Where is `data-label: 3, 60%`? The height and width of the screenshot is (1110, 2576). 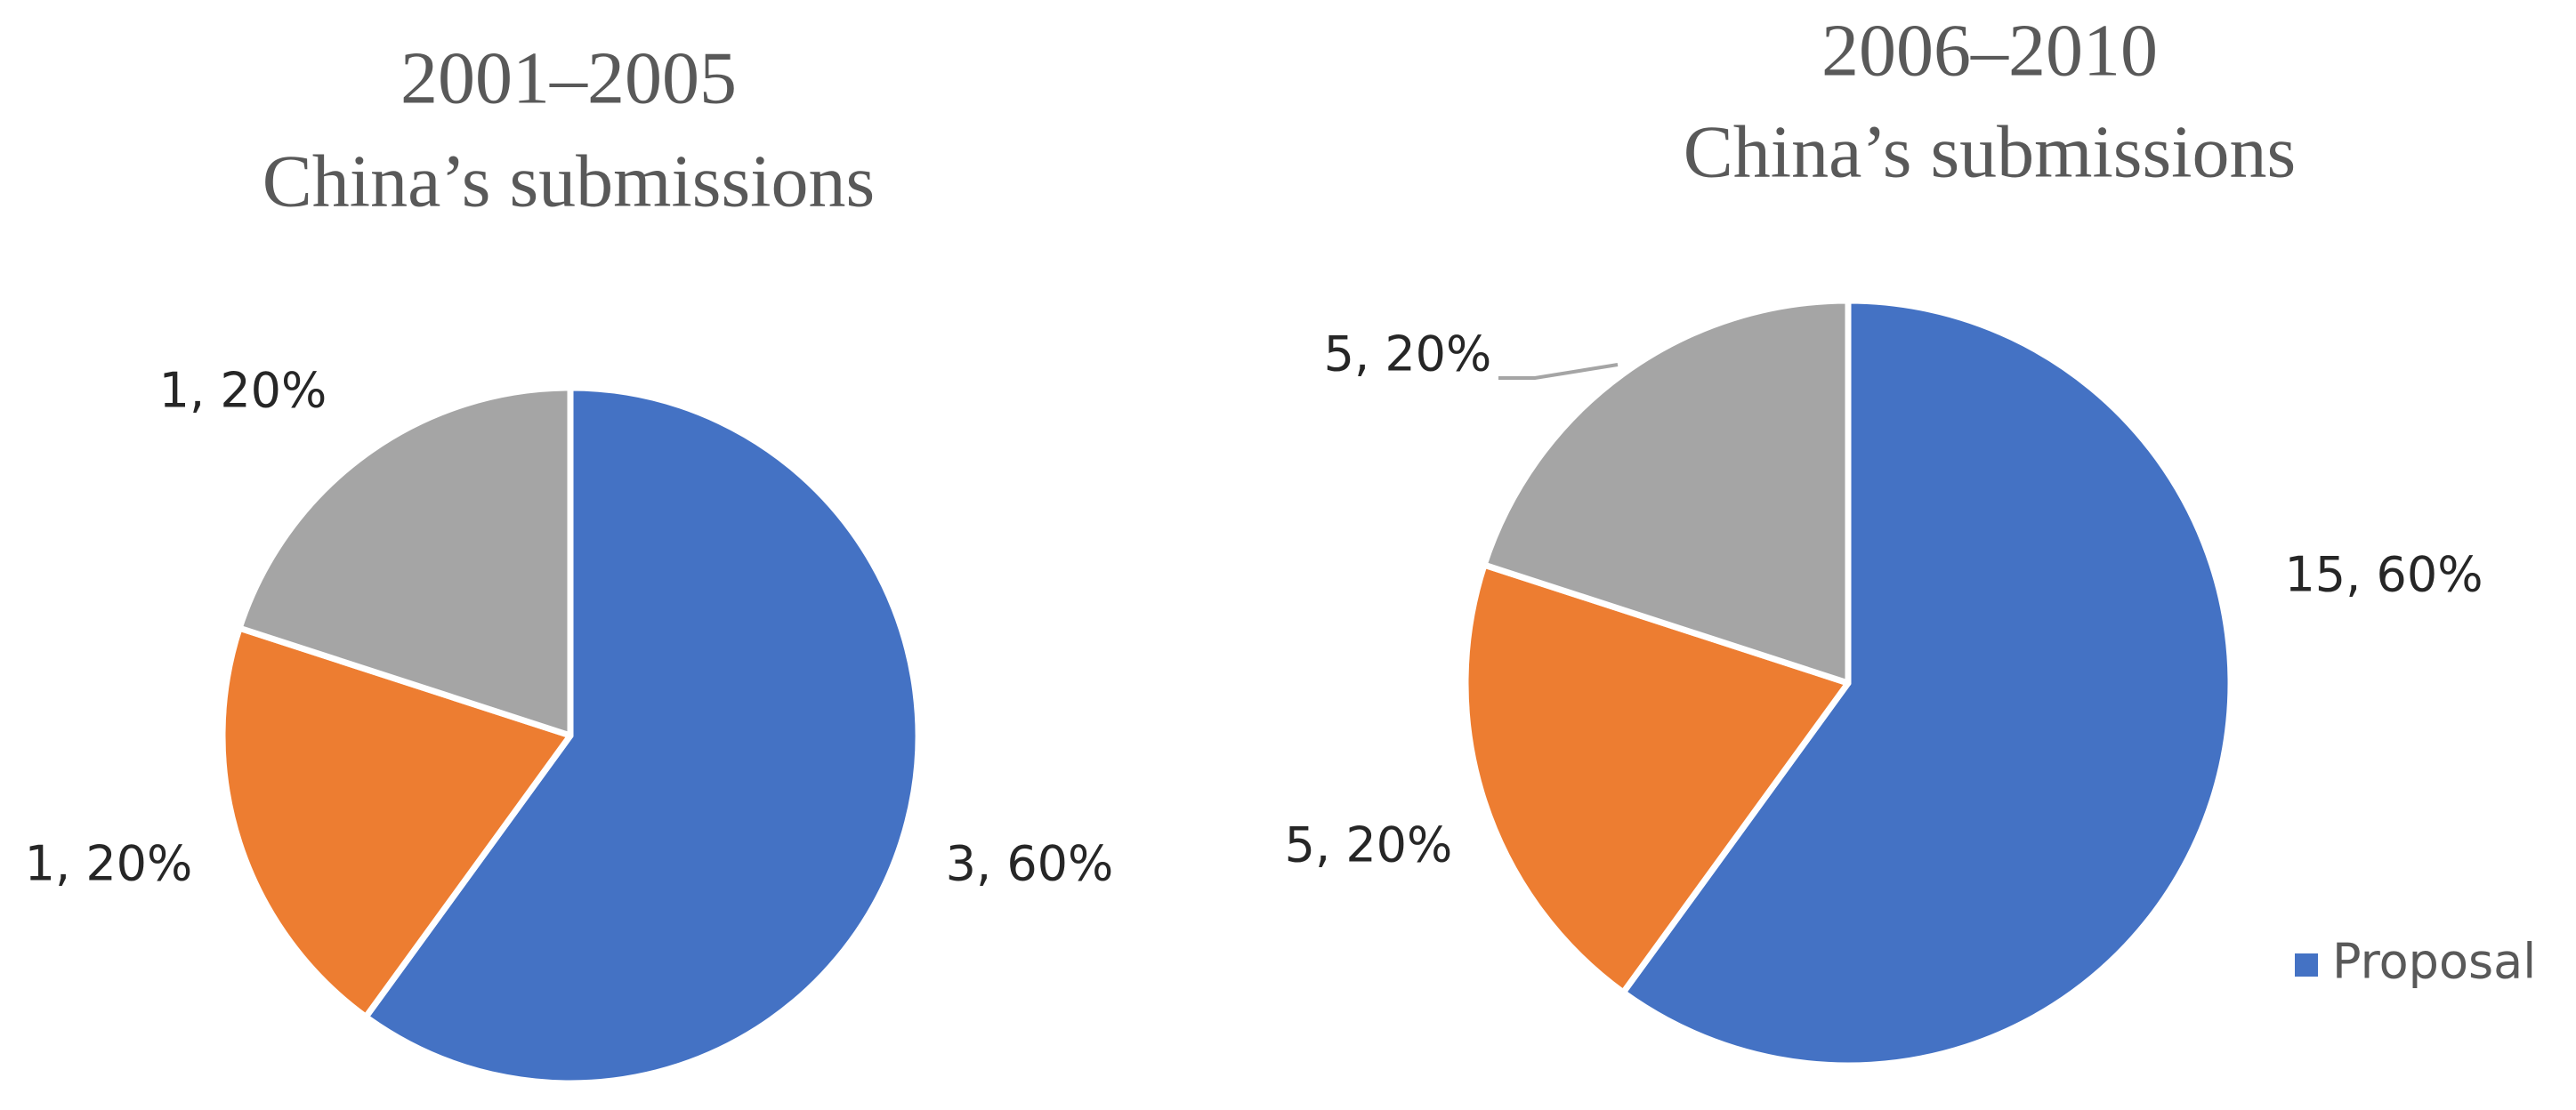 data-label: 3, 60% is located at coordinates (1030, 864).